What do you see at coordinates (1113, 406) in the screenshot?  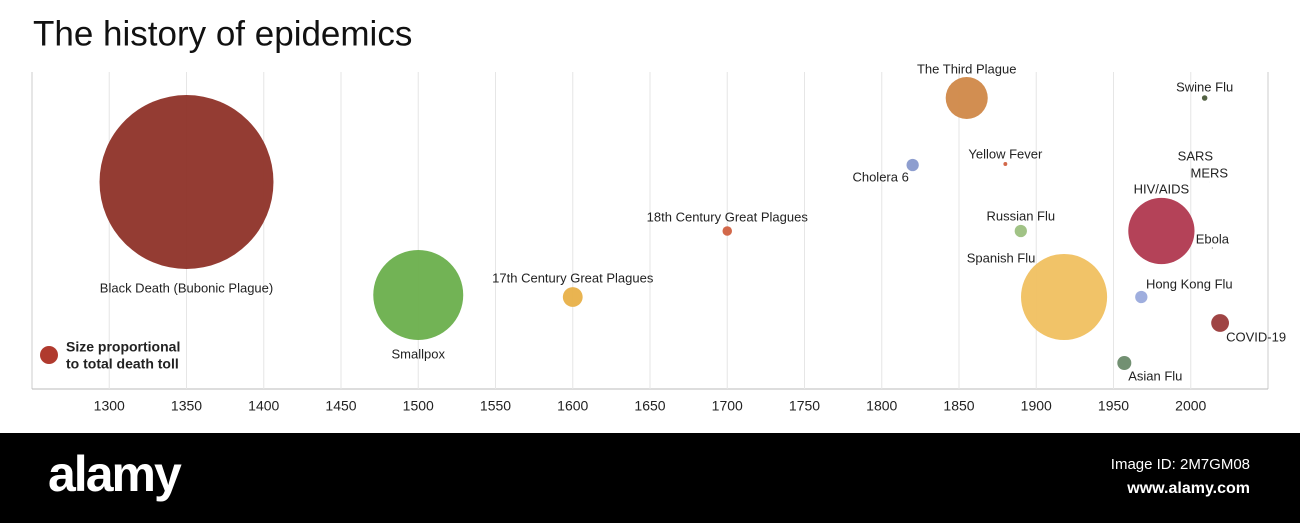 I see `x-tick-label: 1950` at bounding box center [1113, 406].